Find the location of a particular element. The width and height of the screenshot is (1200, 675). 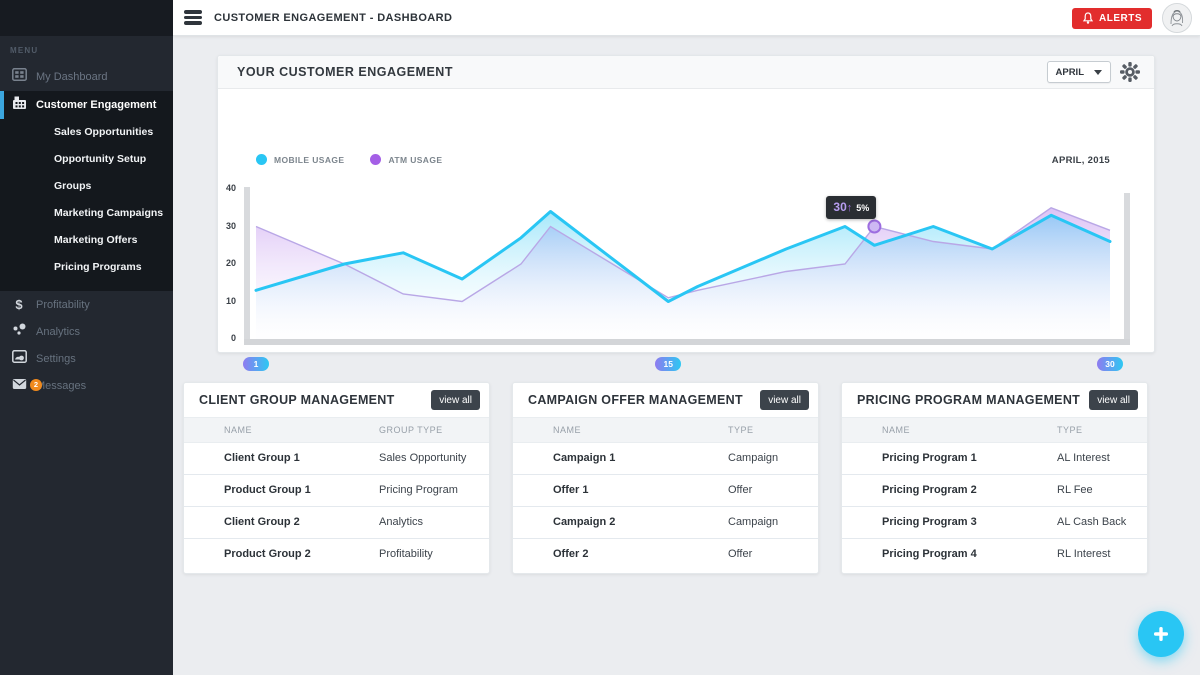

sidebar-item-customer-engagement: Customer Engagement is located at coordinates (86, 105).